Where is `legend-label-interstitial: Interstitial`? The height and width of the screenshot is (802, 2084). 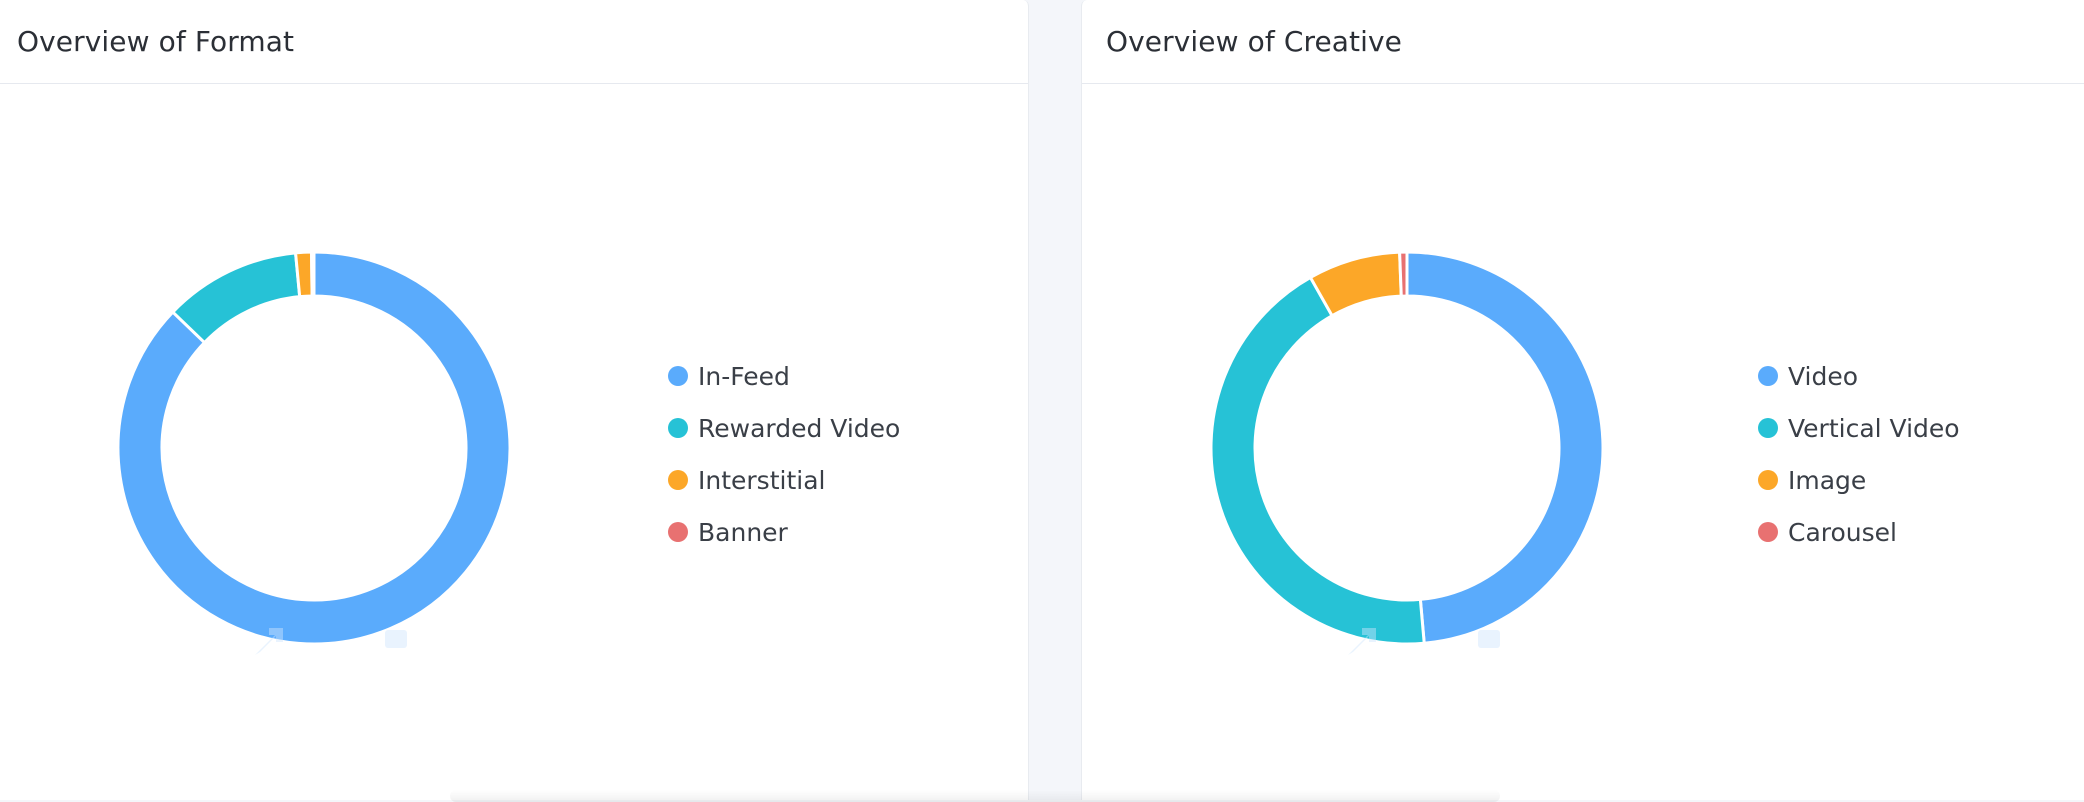
legend-label-interstitial: Interstitial is located at coordinates (762, 480).